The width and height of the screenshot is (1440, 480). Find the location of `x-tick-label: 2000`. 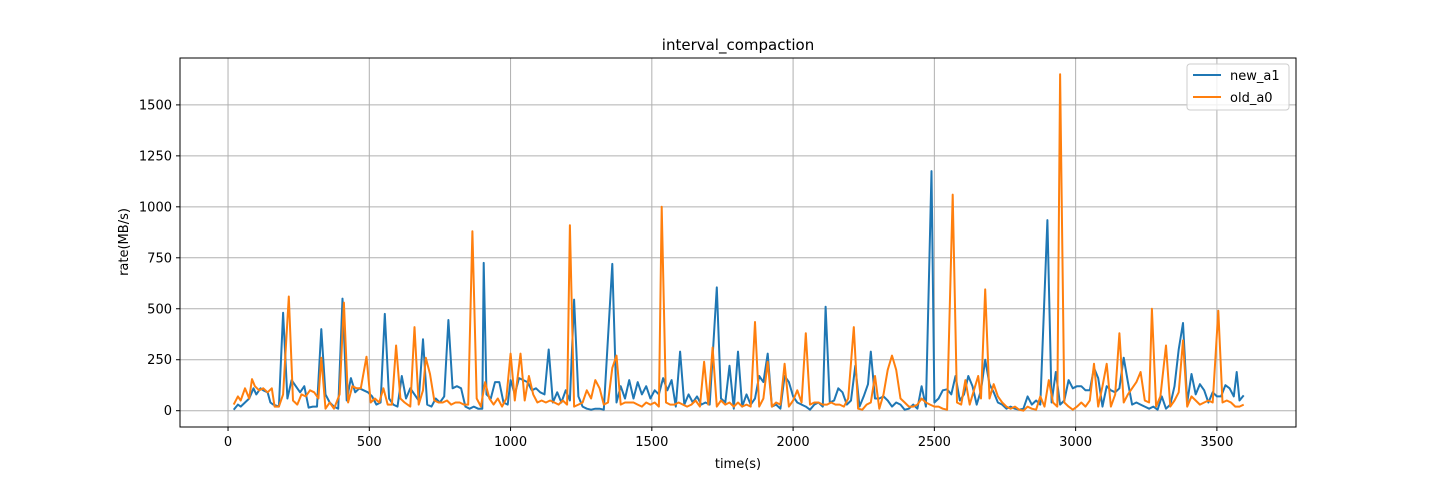

x-tick-label: 2000 is located at coordinates (793, 442).